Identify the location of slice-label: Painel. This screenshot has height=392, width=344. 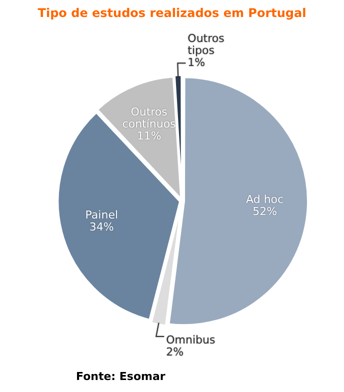
(101, 215).